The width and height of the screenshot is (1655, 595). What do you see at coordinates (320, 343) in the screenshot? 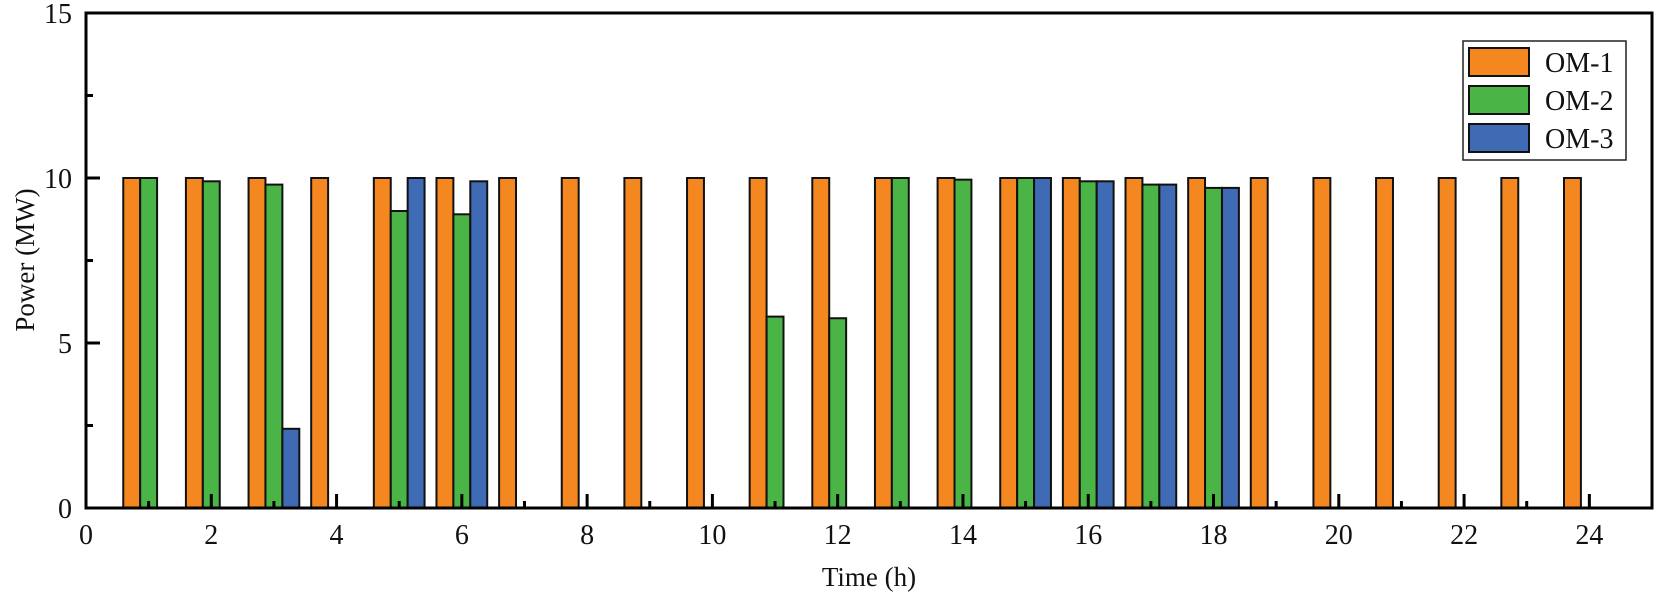
I see `bar-om-1-h4` at bounding box center [320, 343].